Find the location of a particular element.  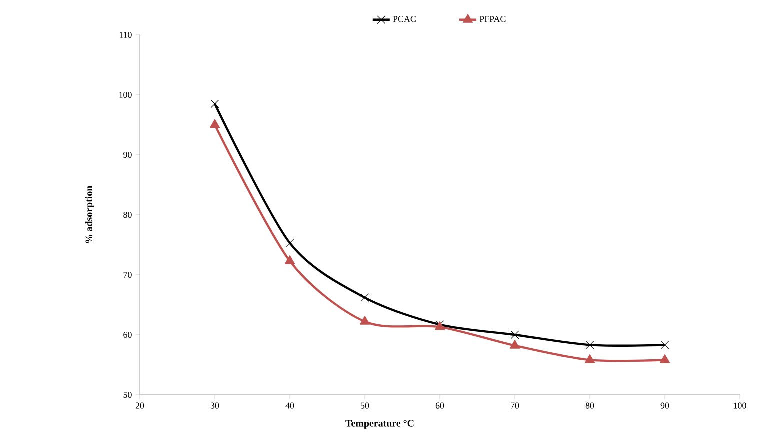

x-tick-label: 70 is located at coordinates (515, 405).